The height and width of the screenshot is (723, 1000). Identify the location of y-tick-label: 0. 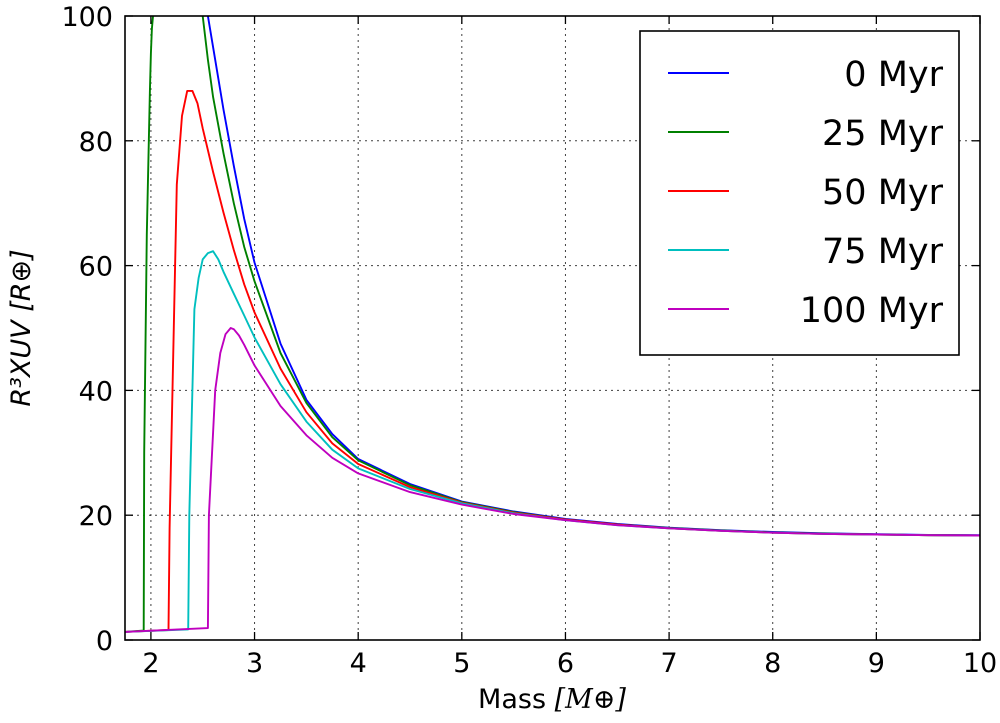
(104, 641).